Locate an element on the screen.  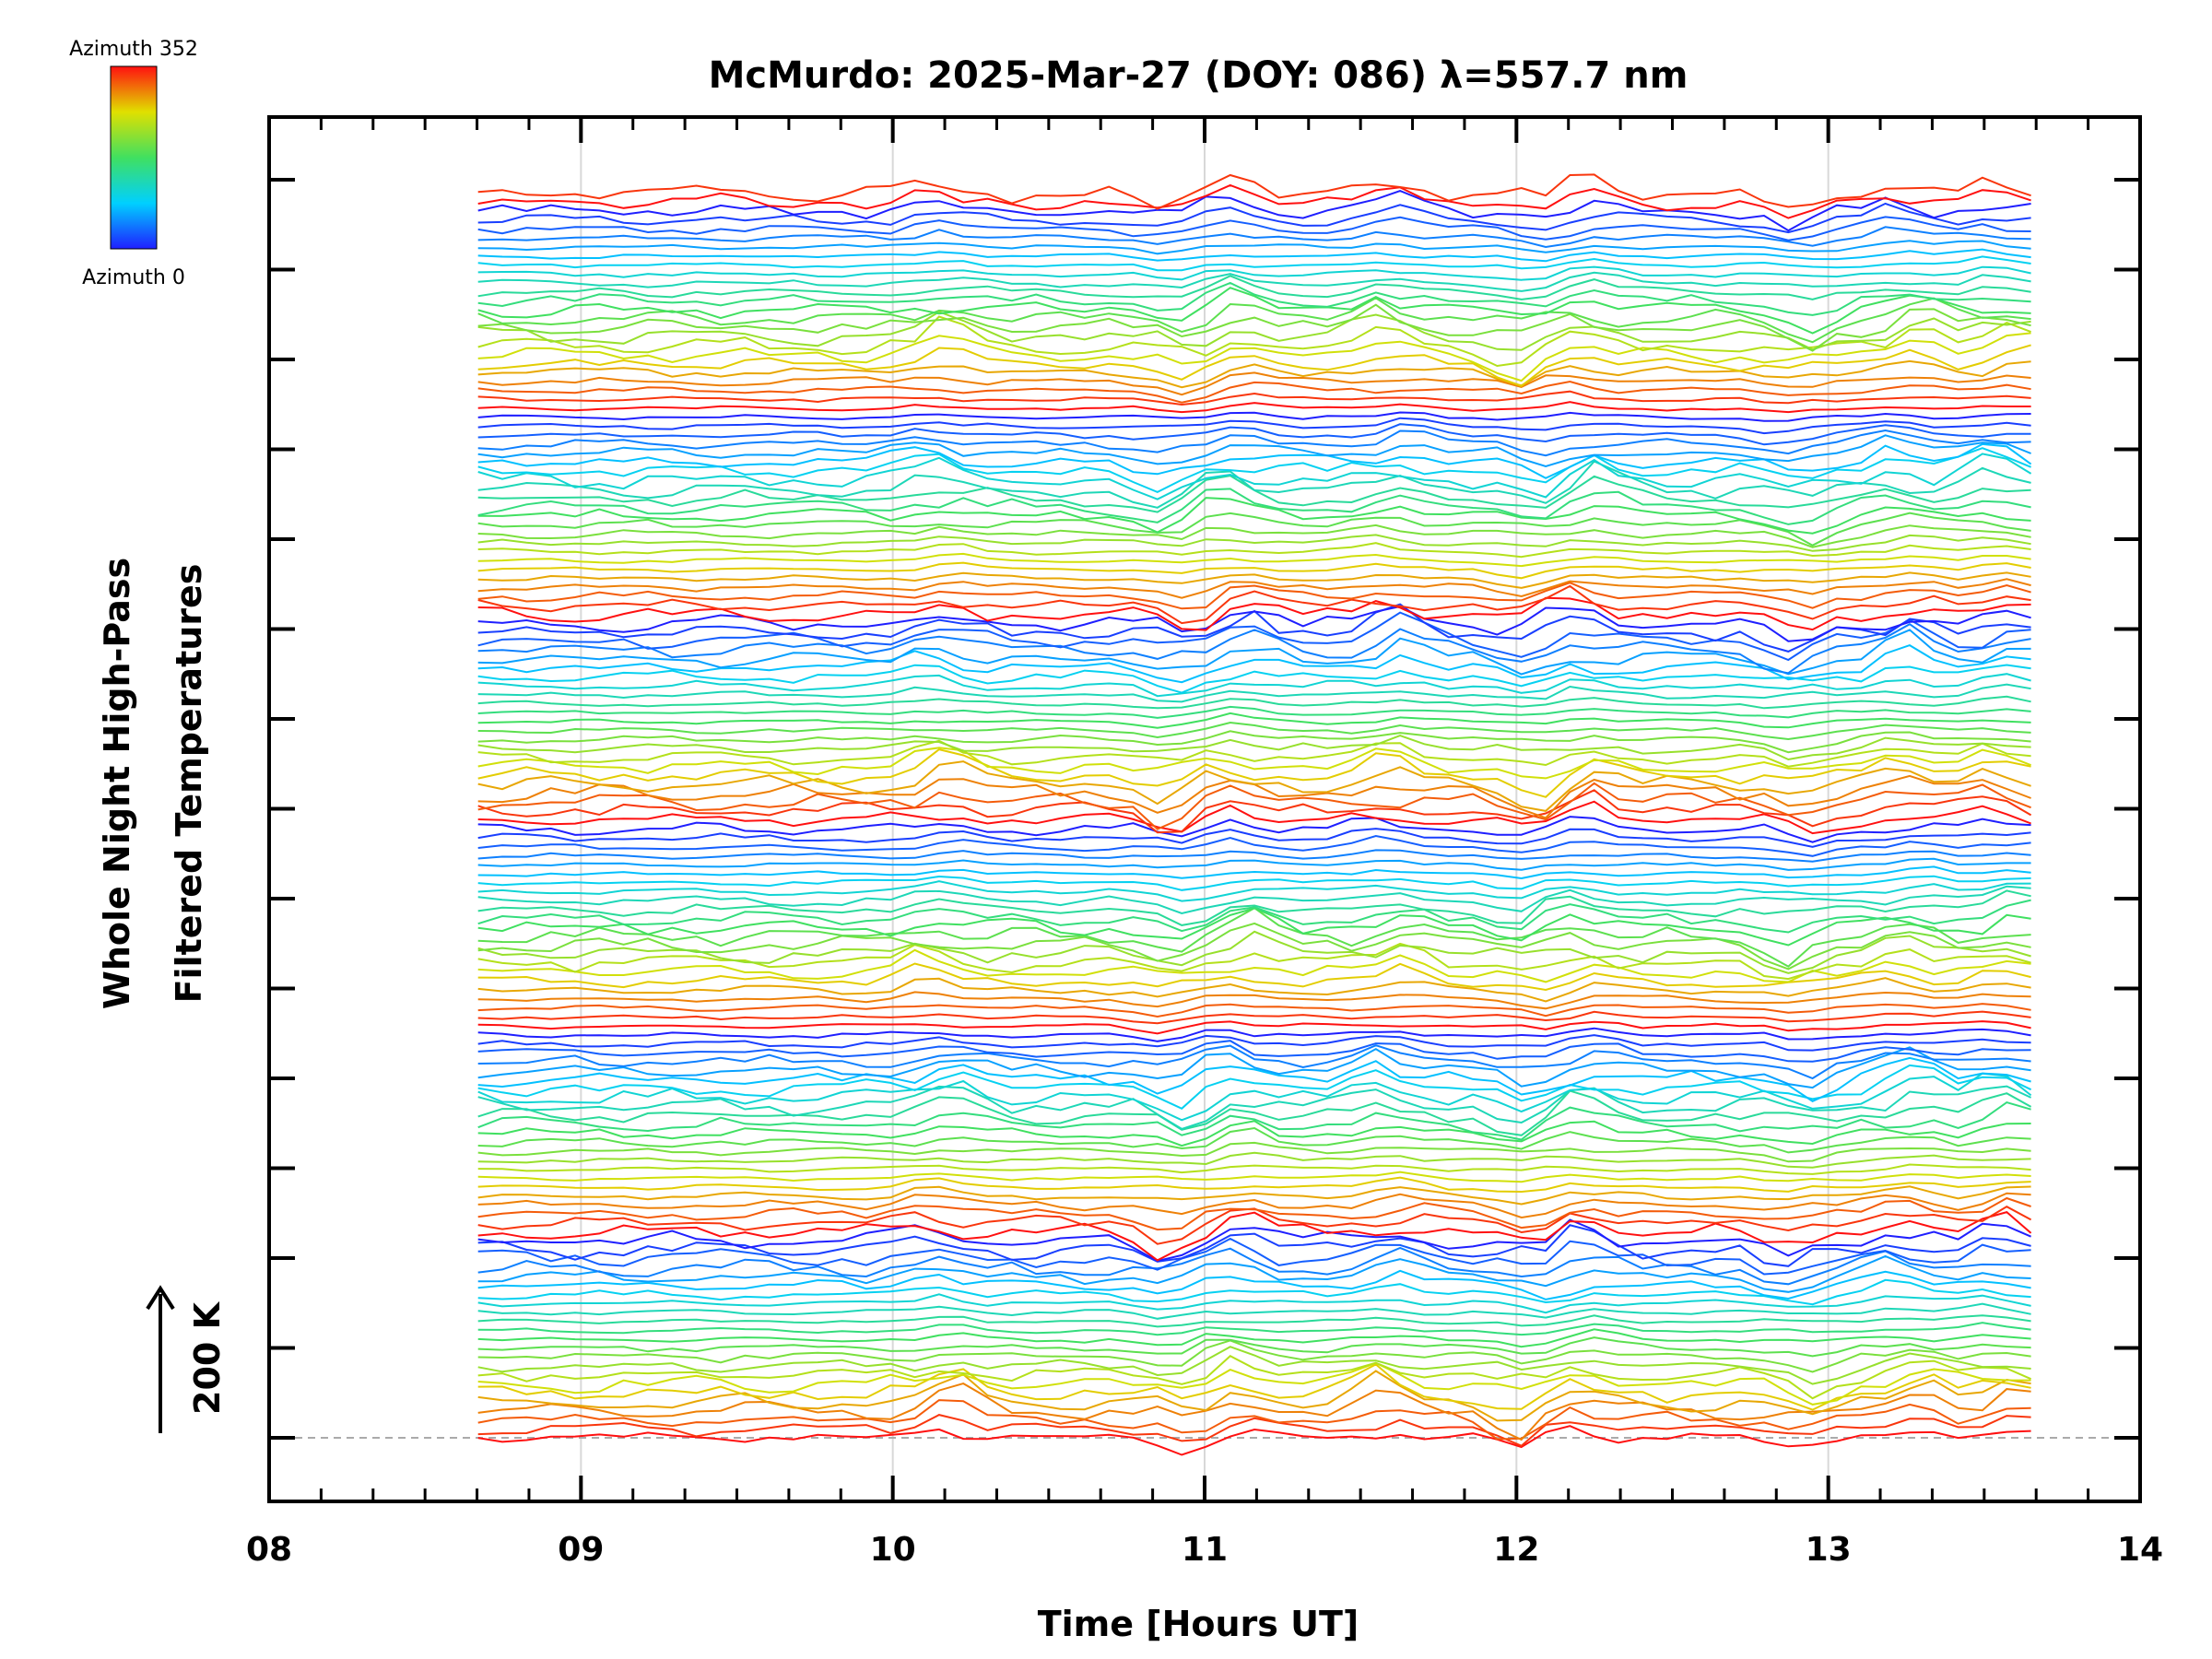
x-axis-label: Time [Hours UT] is located at coordinates (1198, 1624).